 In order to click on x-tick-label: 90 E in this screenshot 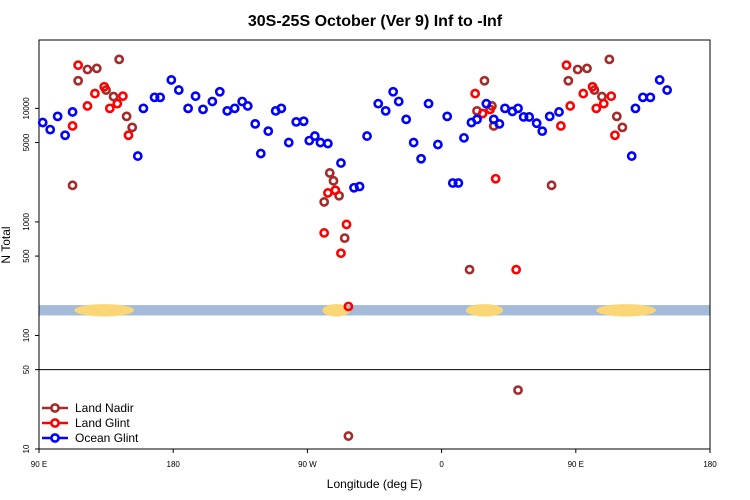, I will do `click(39, 464)`.